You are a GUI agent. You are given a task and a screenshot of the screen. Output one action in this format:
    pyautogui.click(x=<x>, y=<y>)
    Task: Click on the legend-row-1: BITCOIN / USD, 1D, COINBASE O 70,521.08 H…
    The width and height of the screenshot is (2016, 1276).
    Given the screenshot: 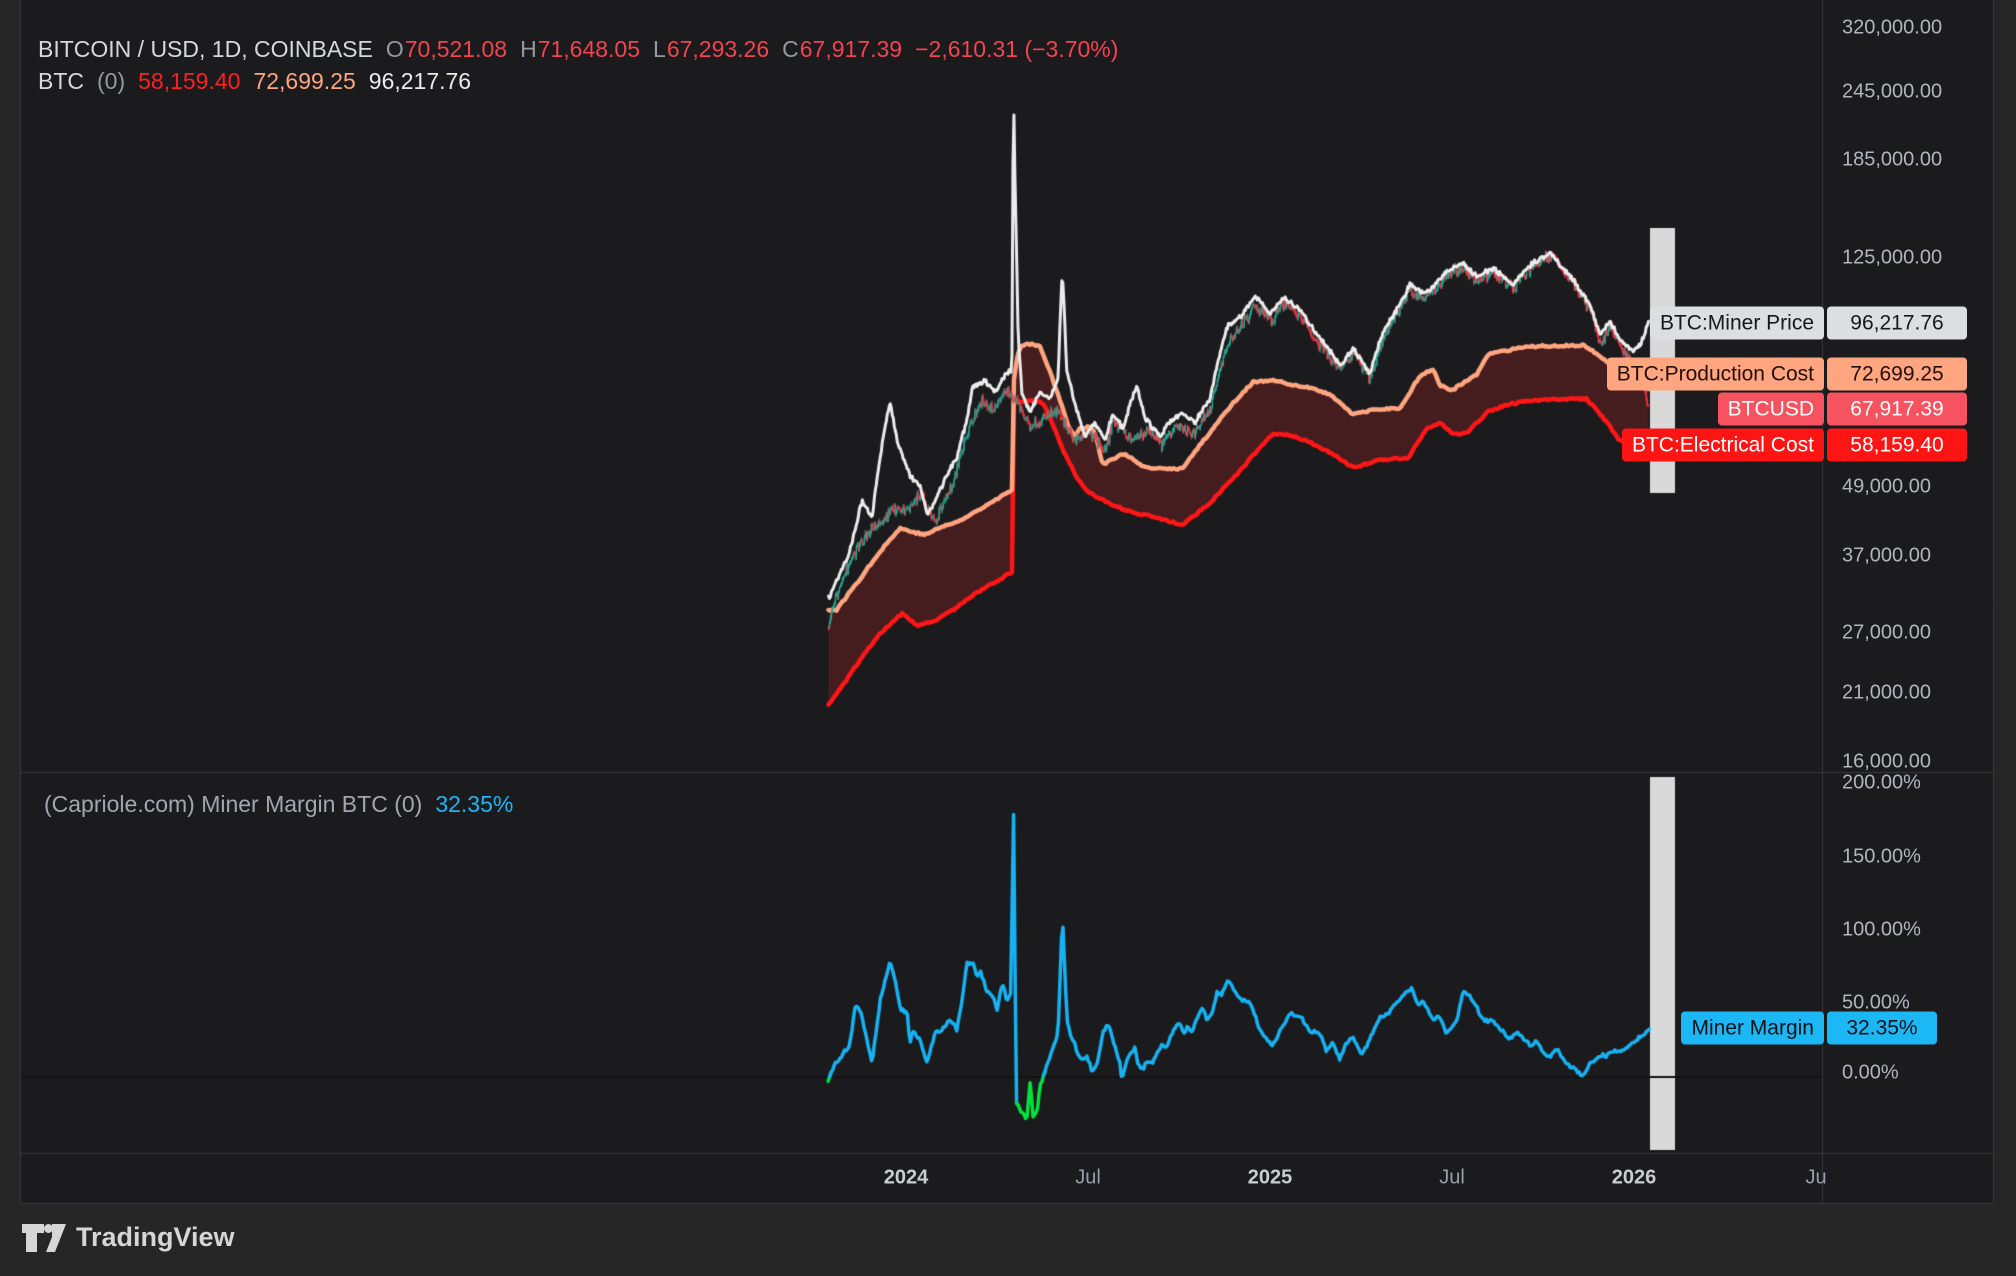 What is the action you would take?
    pyautogui.click(x=578, y=49)
    